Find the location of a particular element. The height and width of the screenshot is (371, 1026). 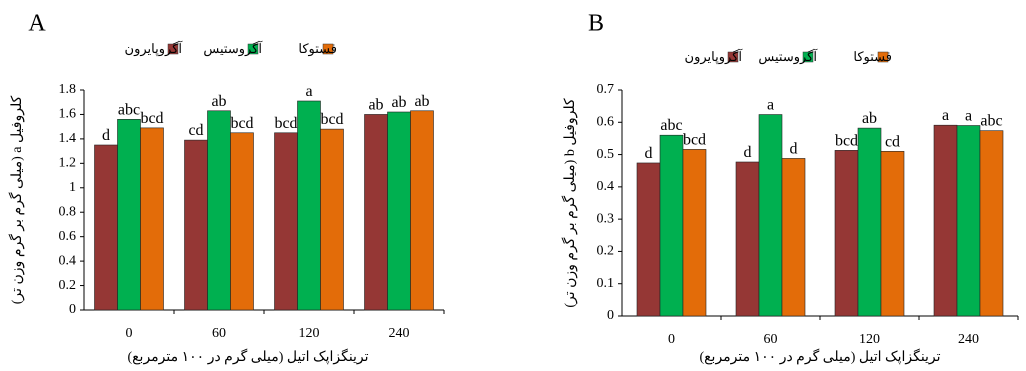

y-tick-label: 0.3 is located at coordinates (606, 218).